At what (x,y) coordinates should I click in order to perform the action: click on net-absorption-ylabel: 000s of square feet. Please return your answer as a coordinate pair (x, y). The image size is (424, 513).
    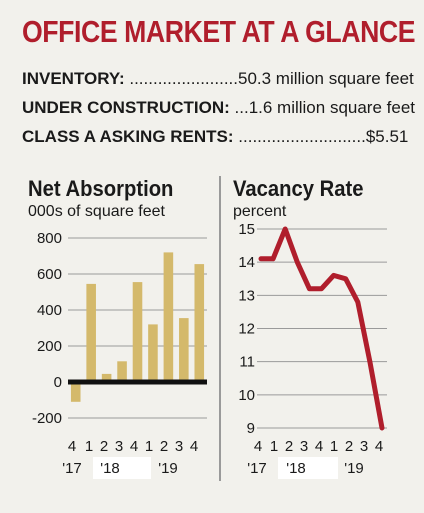
    Looking at the image, I should click on (96, 211).